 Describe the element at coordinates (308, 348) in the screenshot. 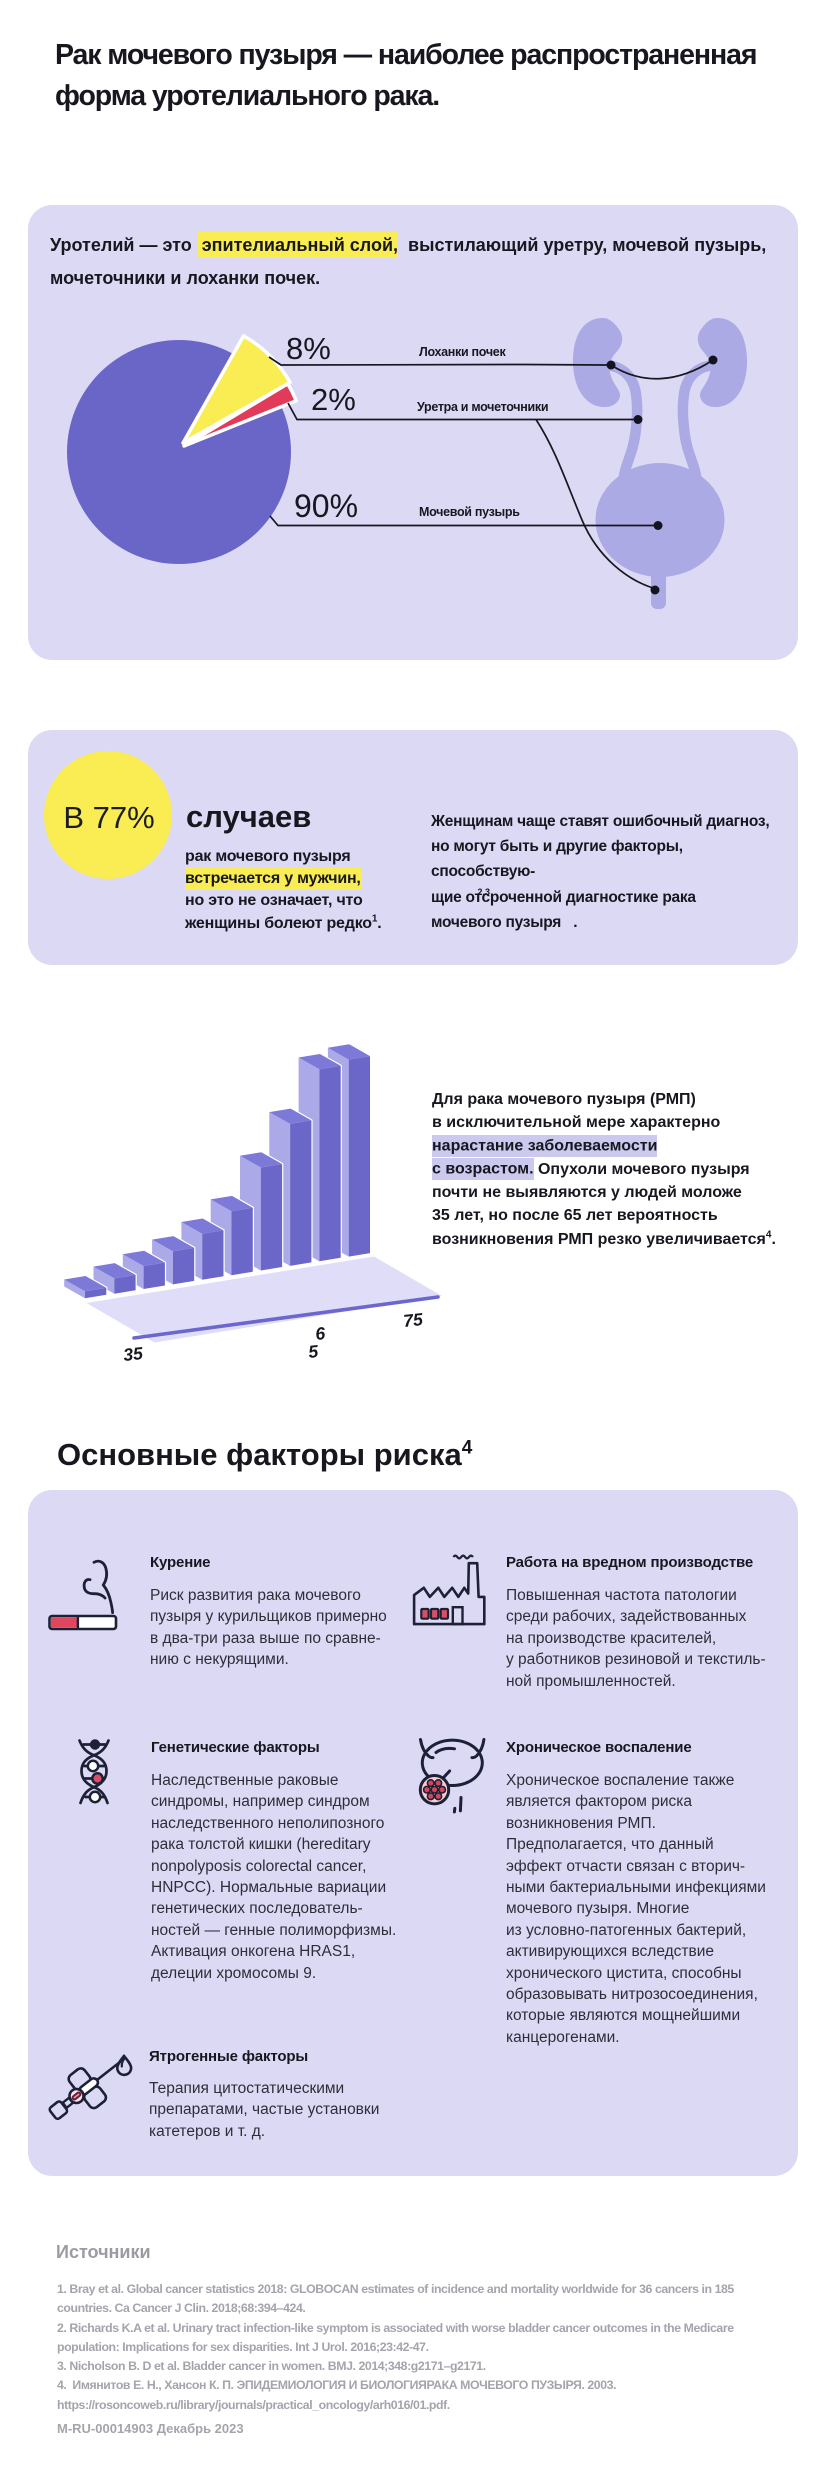

I see `svg-text: 8%` at that location.